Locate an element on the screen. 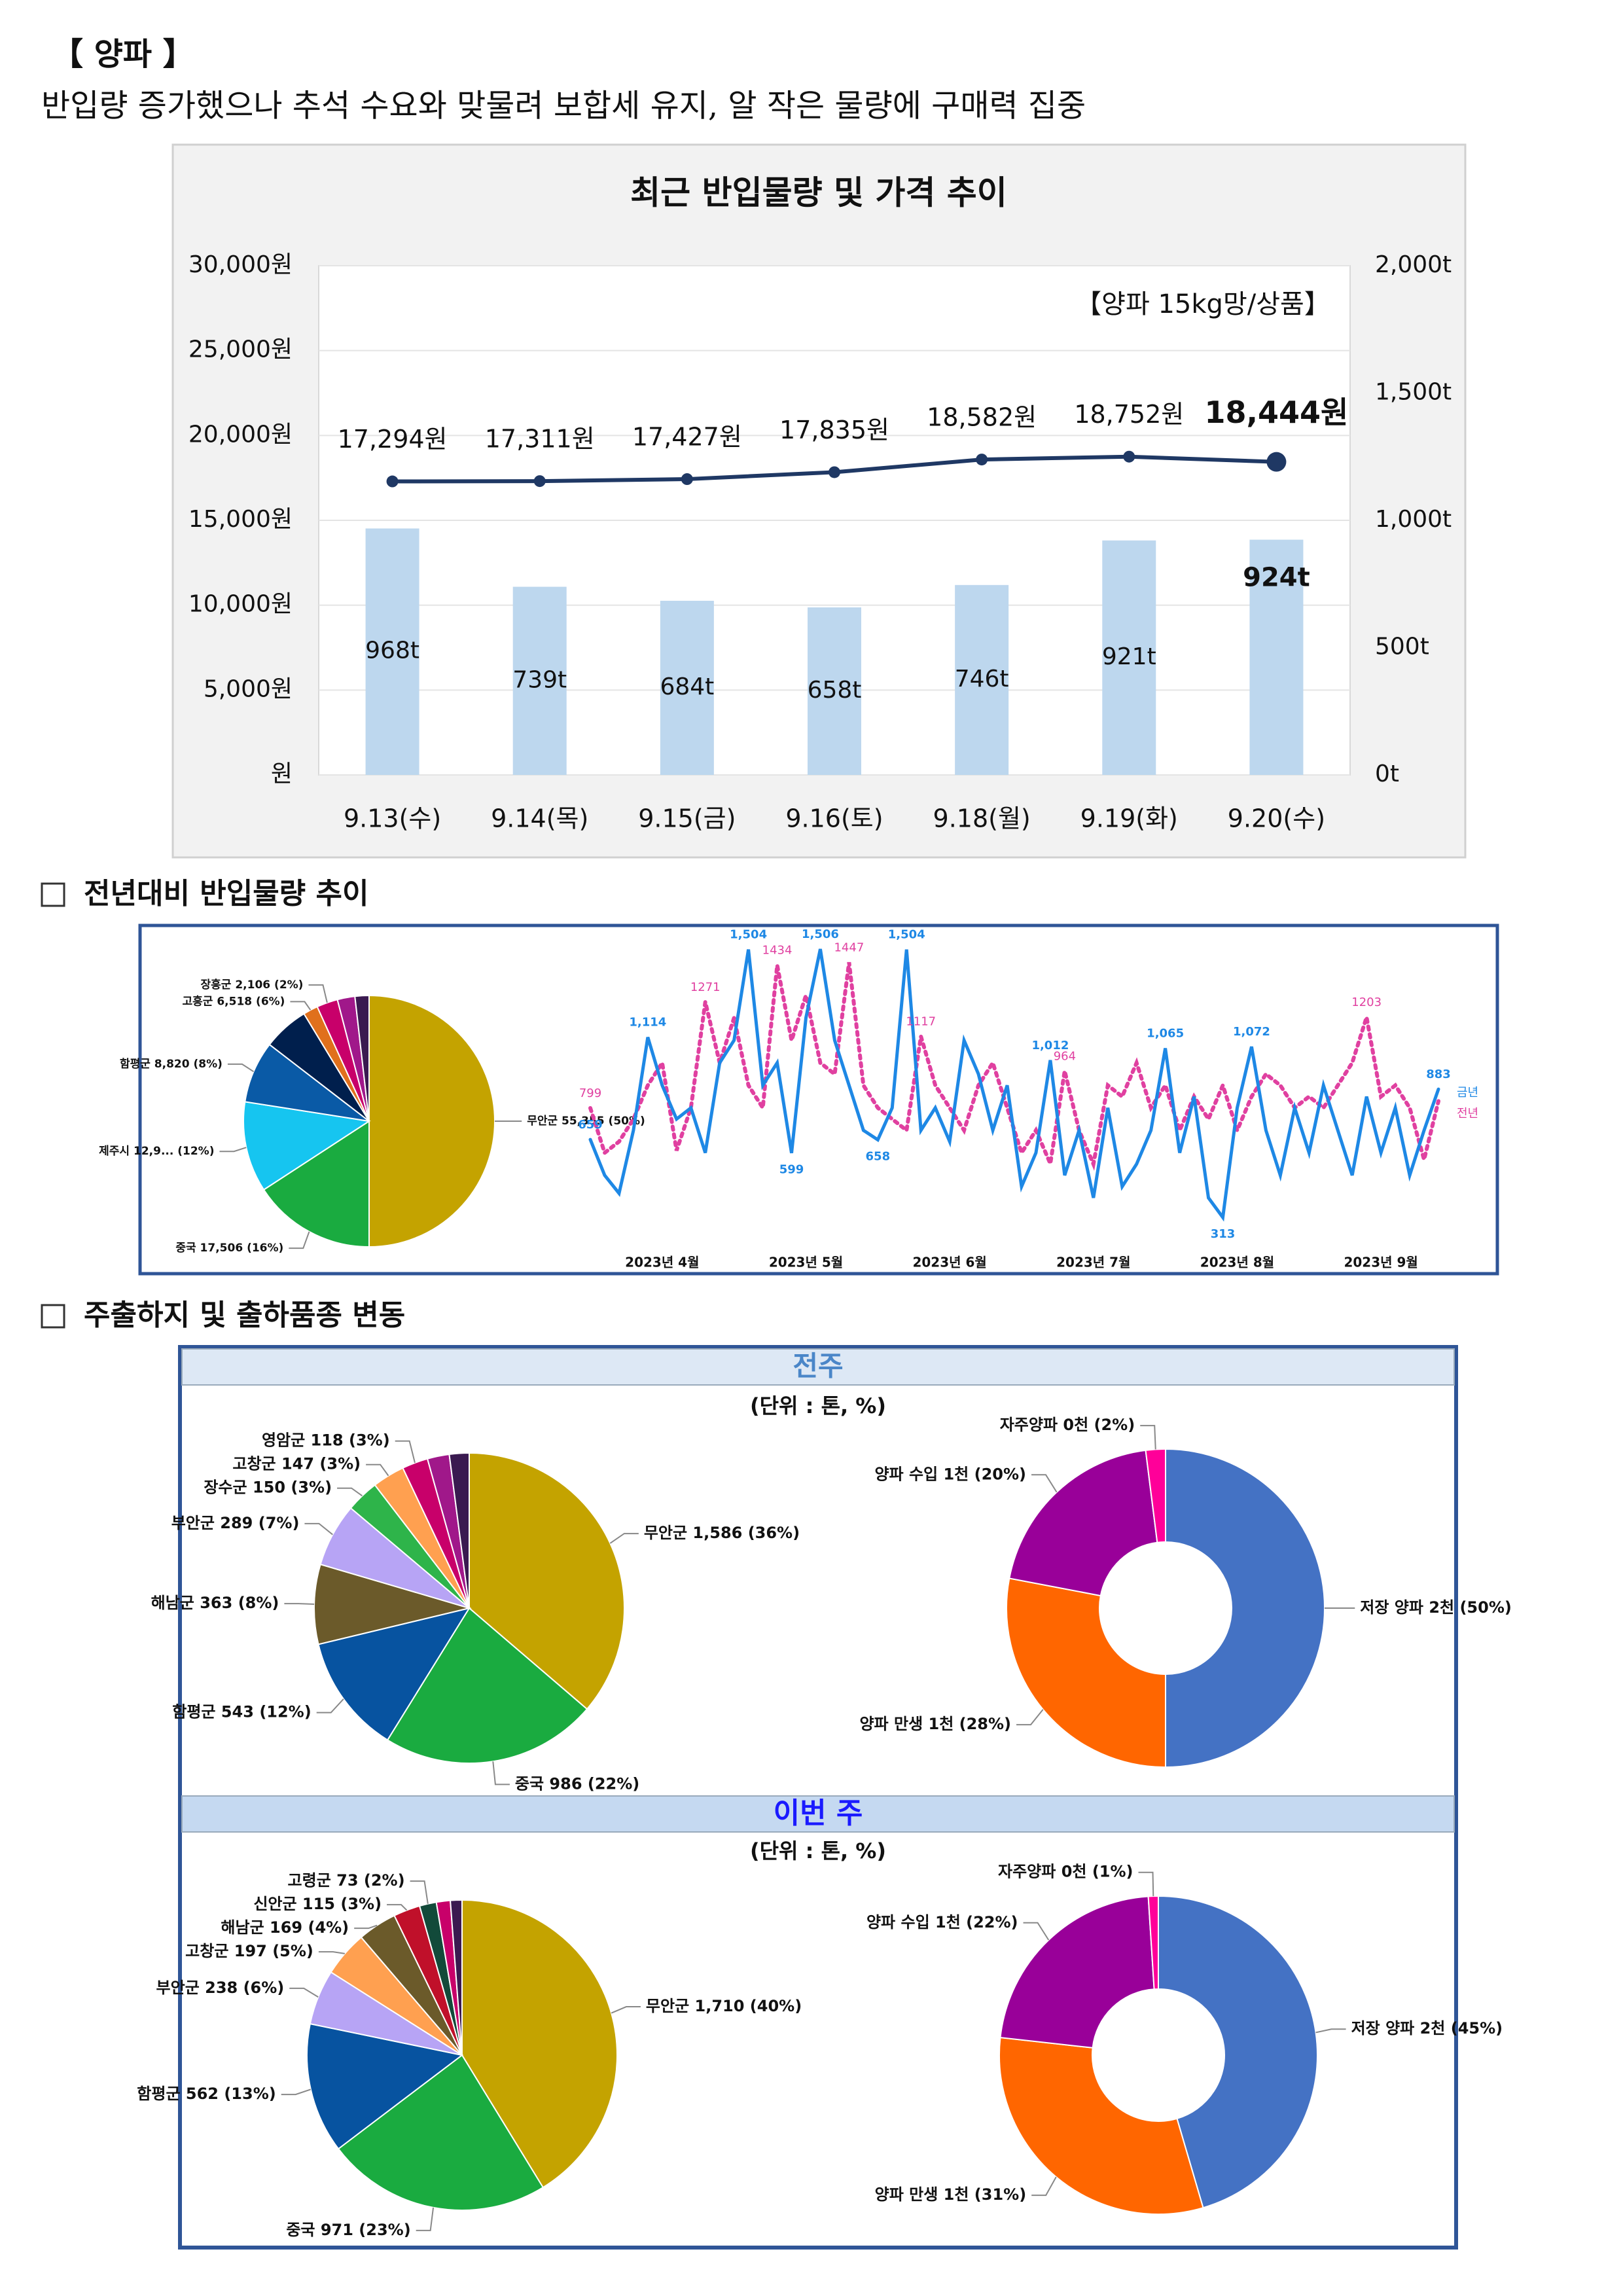 The width and height of the screenshot is (1623, 2296). y-tick-label: 25,000원 is located at coordinates (241, 349).